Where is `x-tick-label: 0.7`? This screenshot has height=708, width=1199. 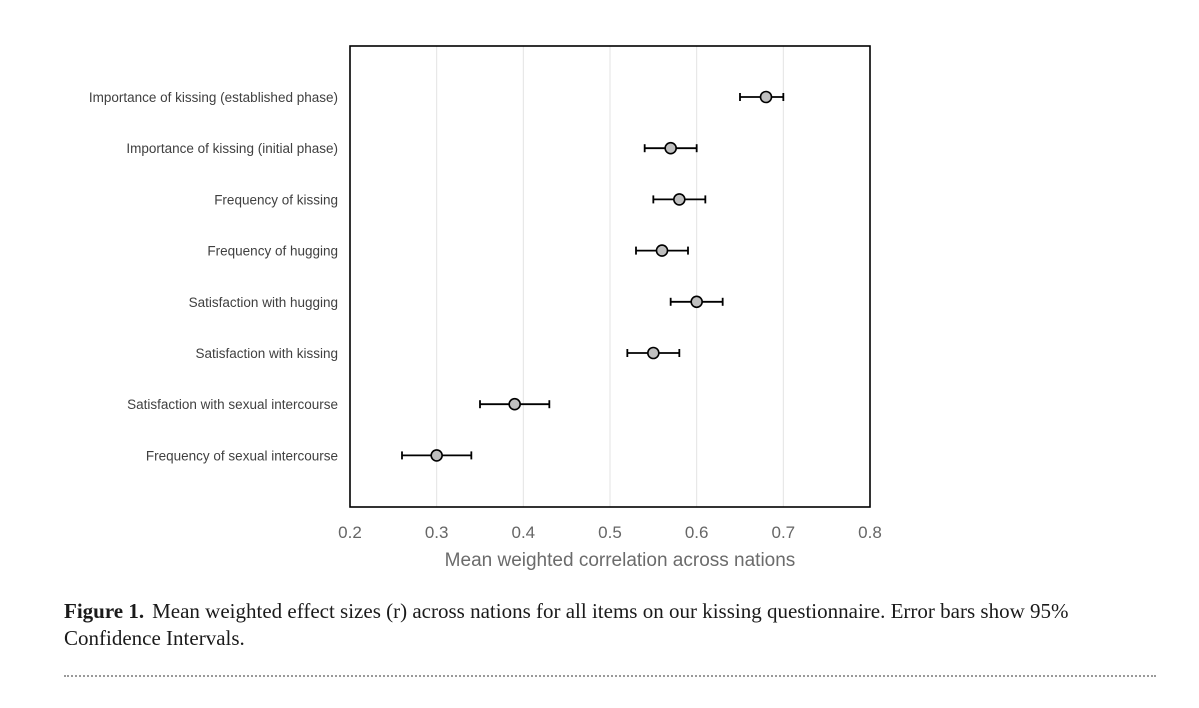 x-tick-label: 0.7 is located at coordinates (784, 532).